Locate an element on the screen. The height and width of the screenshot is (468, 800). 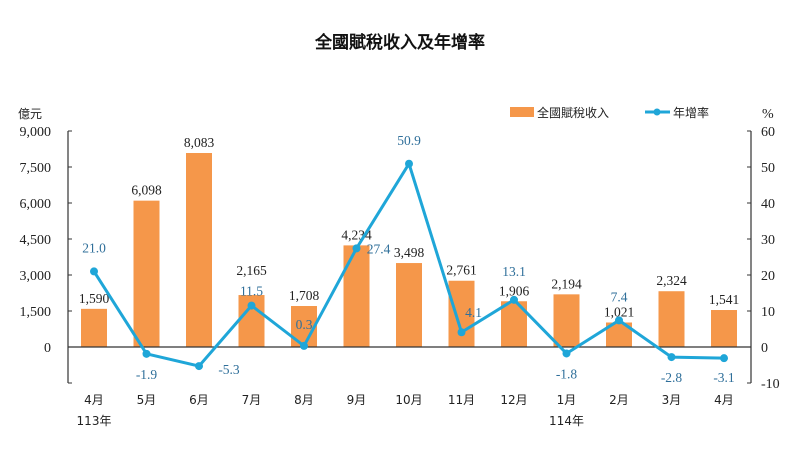
legend-swatch-bar is located at coordinates (522, 112).